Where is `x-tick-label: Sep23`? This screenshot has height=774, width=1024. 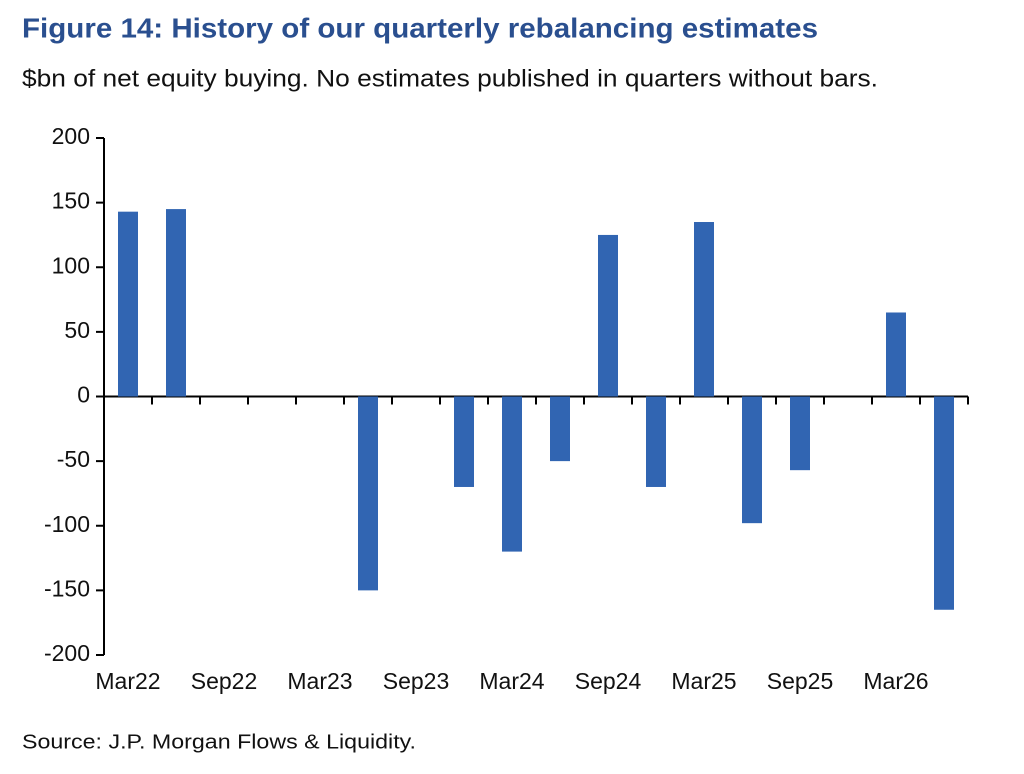
x-tick-label: Sep23 is located at coordinates (416, 681).